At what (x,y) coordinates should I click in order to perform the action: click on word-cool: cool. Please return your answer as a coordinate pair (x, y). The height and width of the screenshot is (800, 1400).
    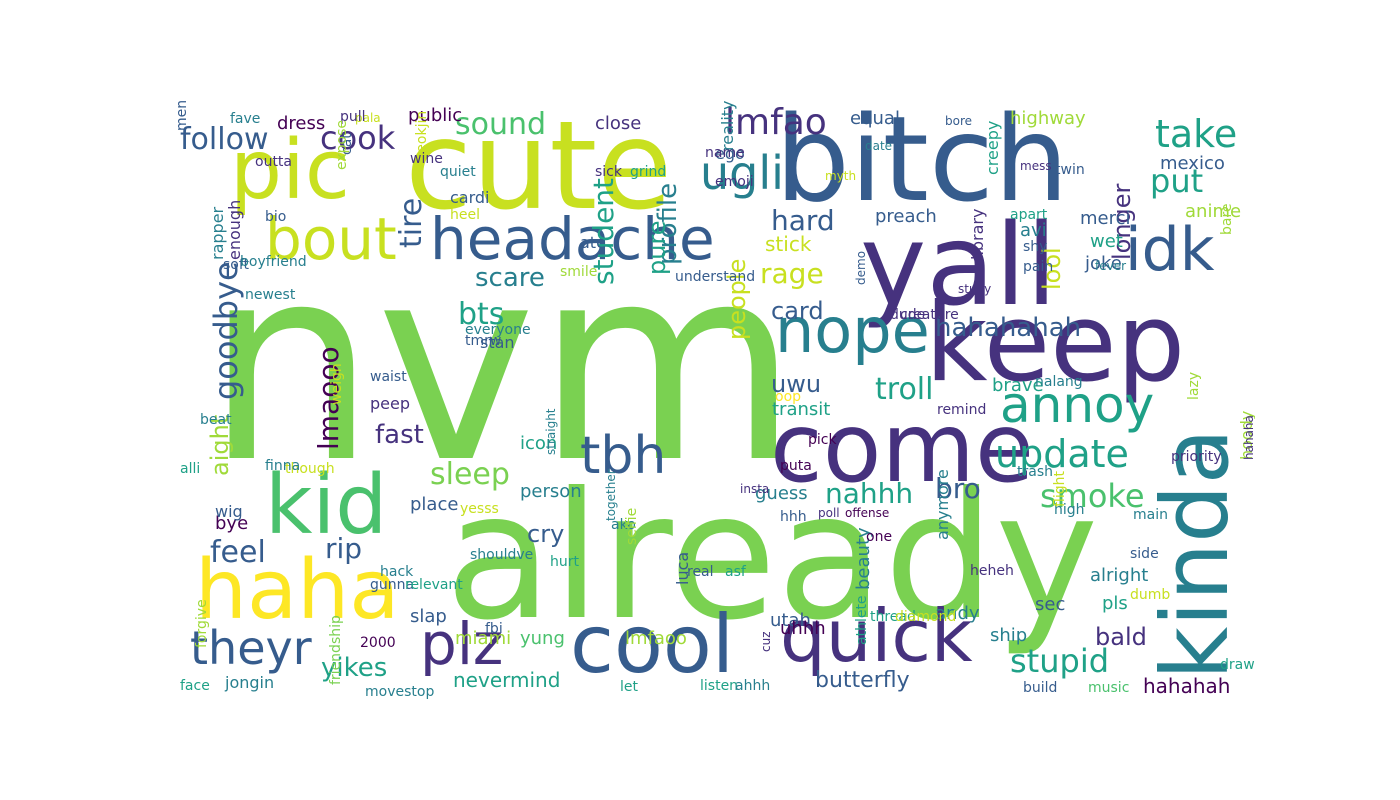
    Looking at the image, I should click on (652, 644).